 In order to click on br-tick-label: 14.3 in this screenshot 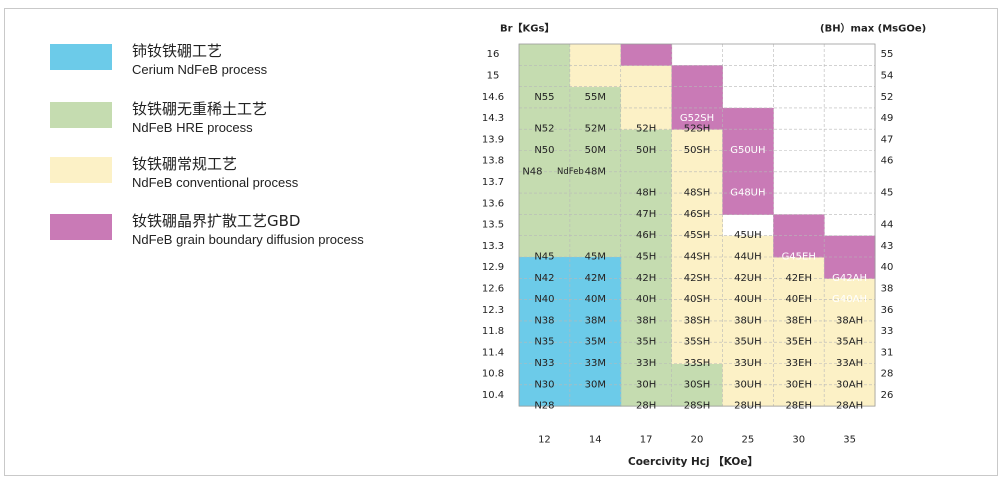, I will do `click(493, 118)`.